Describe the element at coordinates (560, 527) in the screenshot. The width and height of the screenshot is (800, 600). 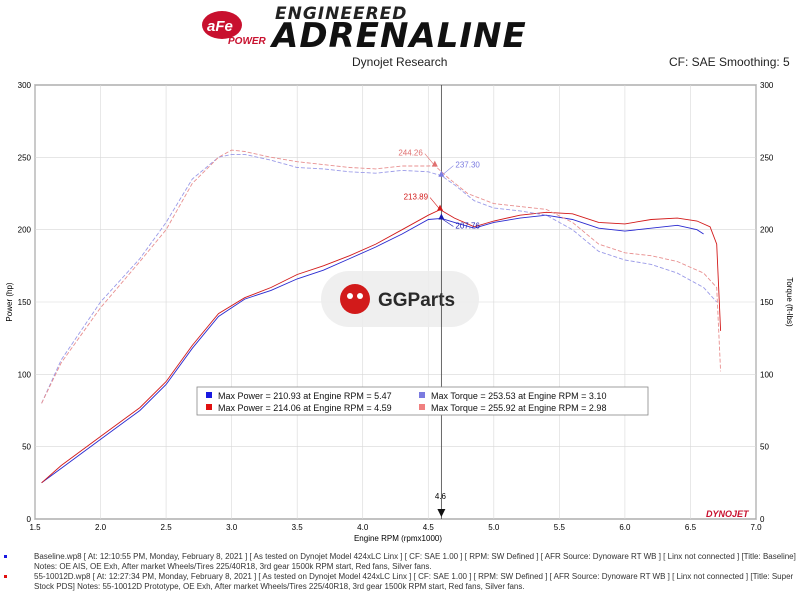
I see `x-tick-label: 5.5` at that location.